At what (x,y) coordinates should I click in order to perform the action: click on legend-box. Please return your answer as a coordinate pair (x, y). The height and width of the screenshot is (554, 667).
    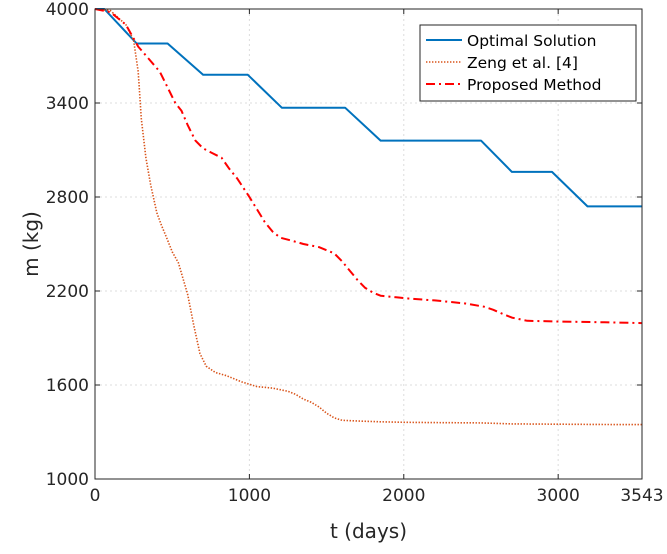
    Looking at the image, I should click on (528, 63).